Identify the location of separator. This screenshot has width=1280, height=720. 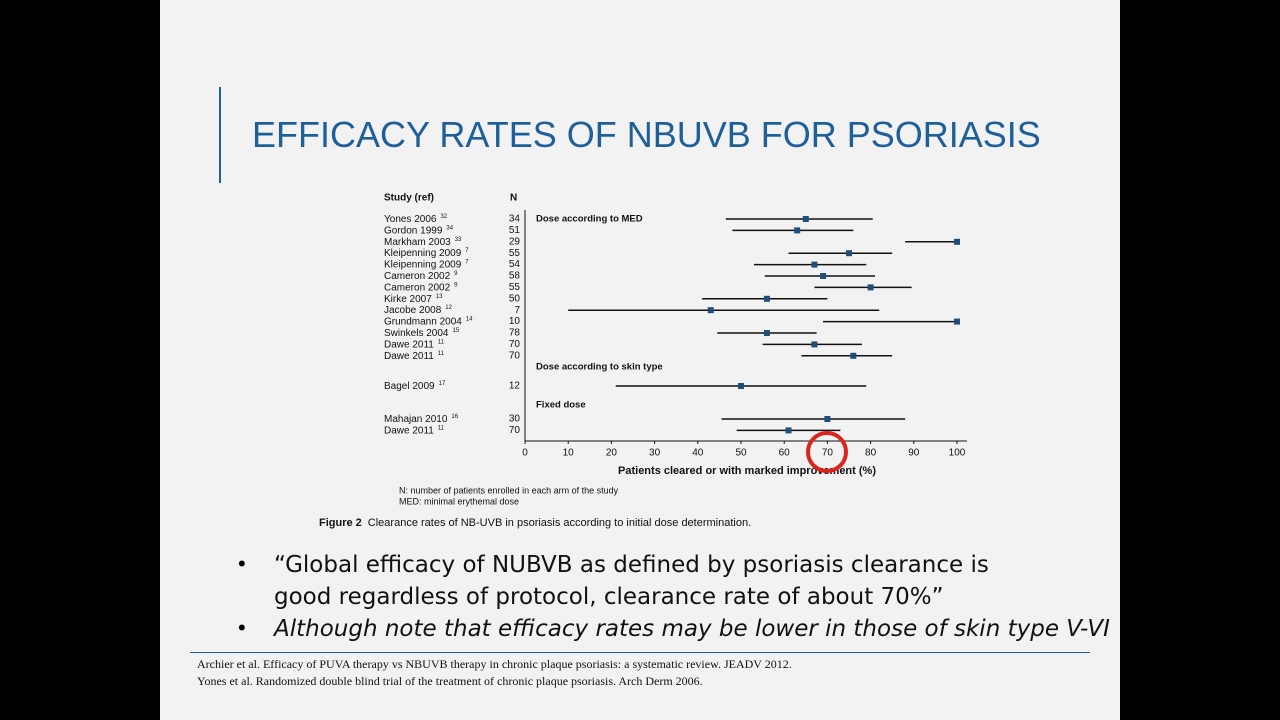
(640, 652).